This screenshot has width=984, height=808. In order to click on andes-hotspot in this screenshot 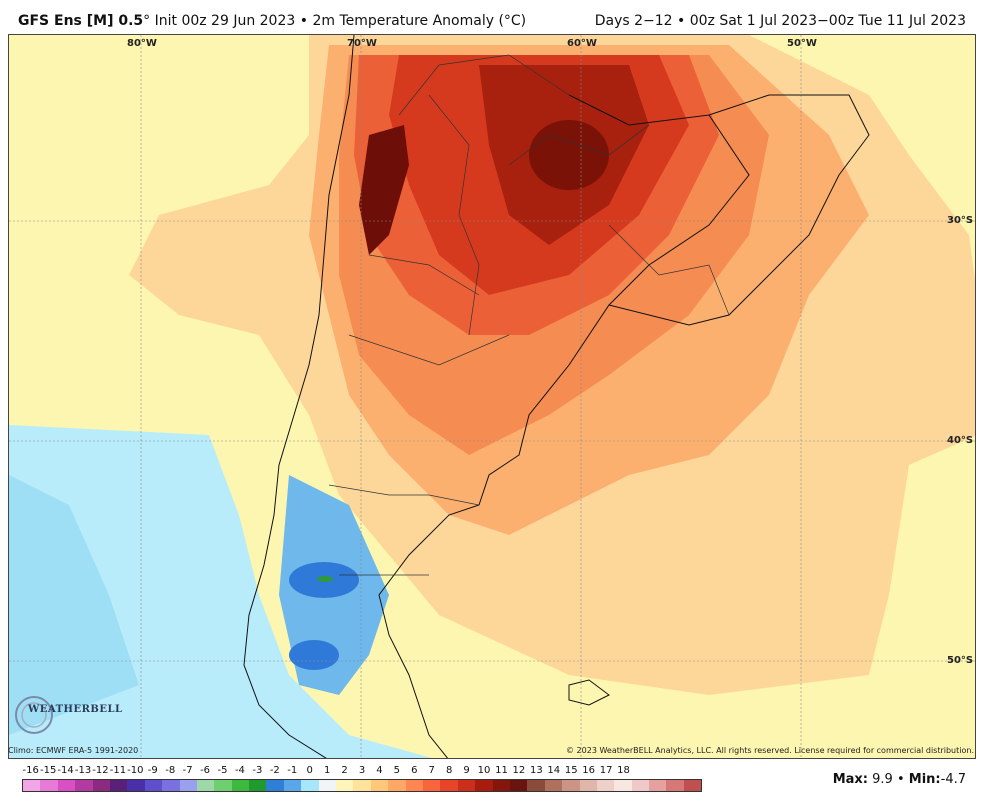, I will do `click(384, 190)`.